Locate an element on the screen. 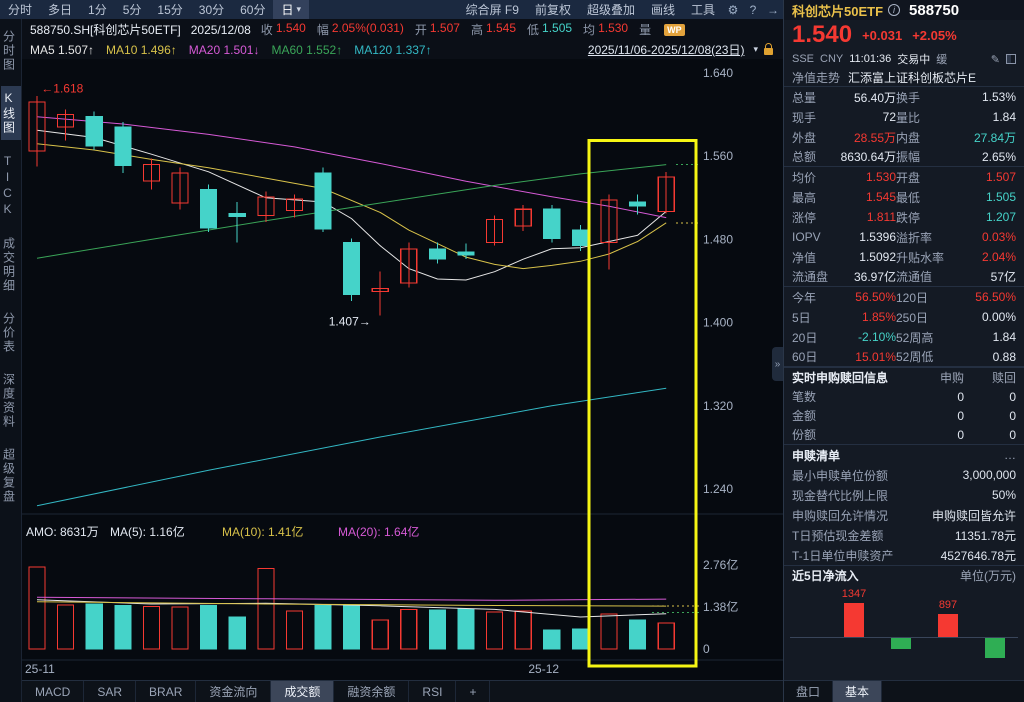 This screenshot has height=702, width=1024. indicator-tab-SAR: SAR is located at coordinates (110, 691).